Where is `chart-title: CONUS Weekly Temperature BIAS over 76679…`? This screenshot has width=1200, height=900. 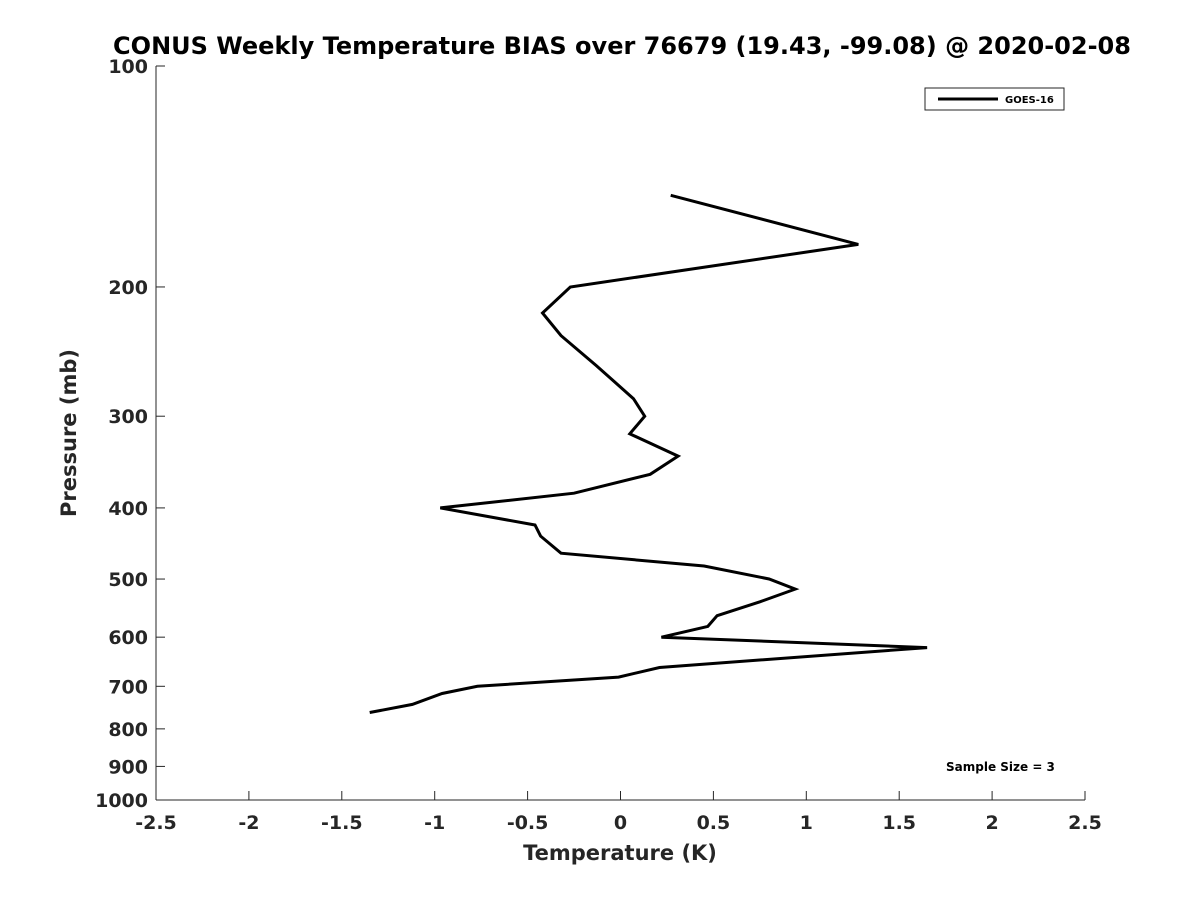 chart-title: CONUS Weekly Temperature BIAS over 76679… is located at coordinates (622, 46).